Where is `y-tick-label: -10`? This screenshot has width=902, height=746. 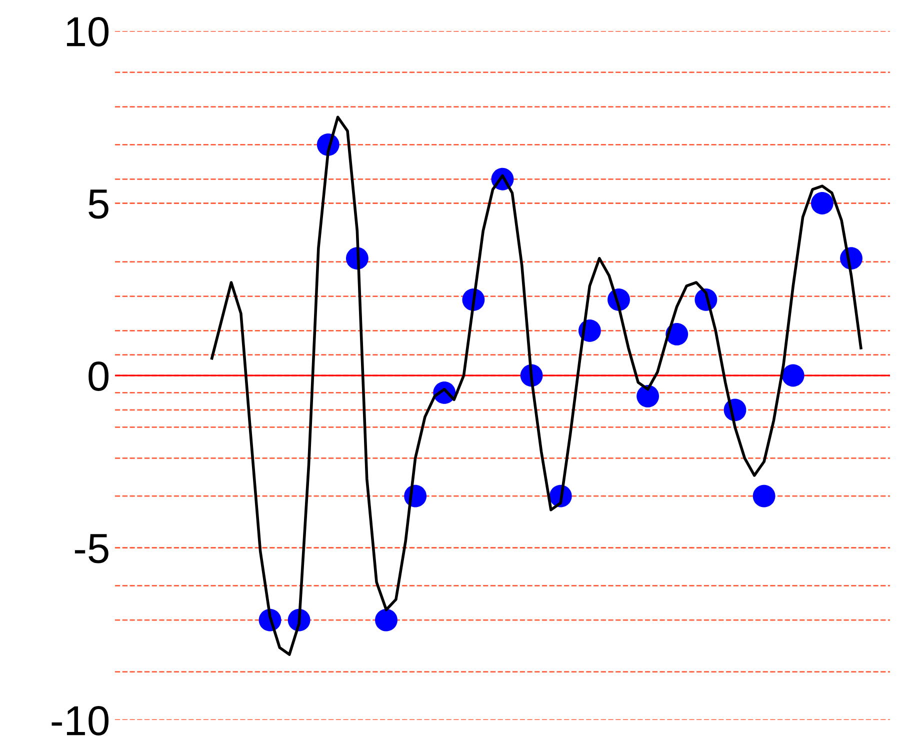 y-tick-label: -10 is located at coordinates (80, 721).